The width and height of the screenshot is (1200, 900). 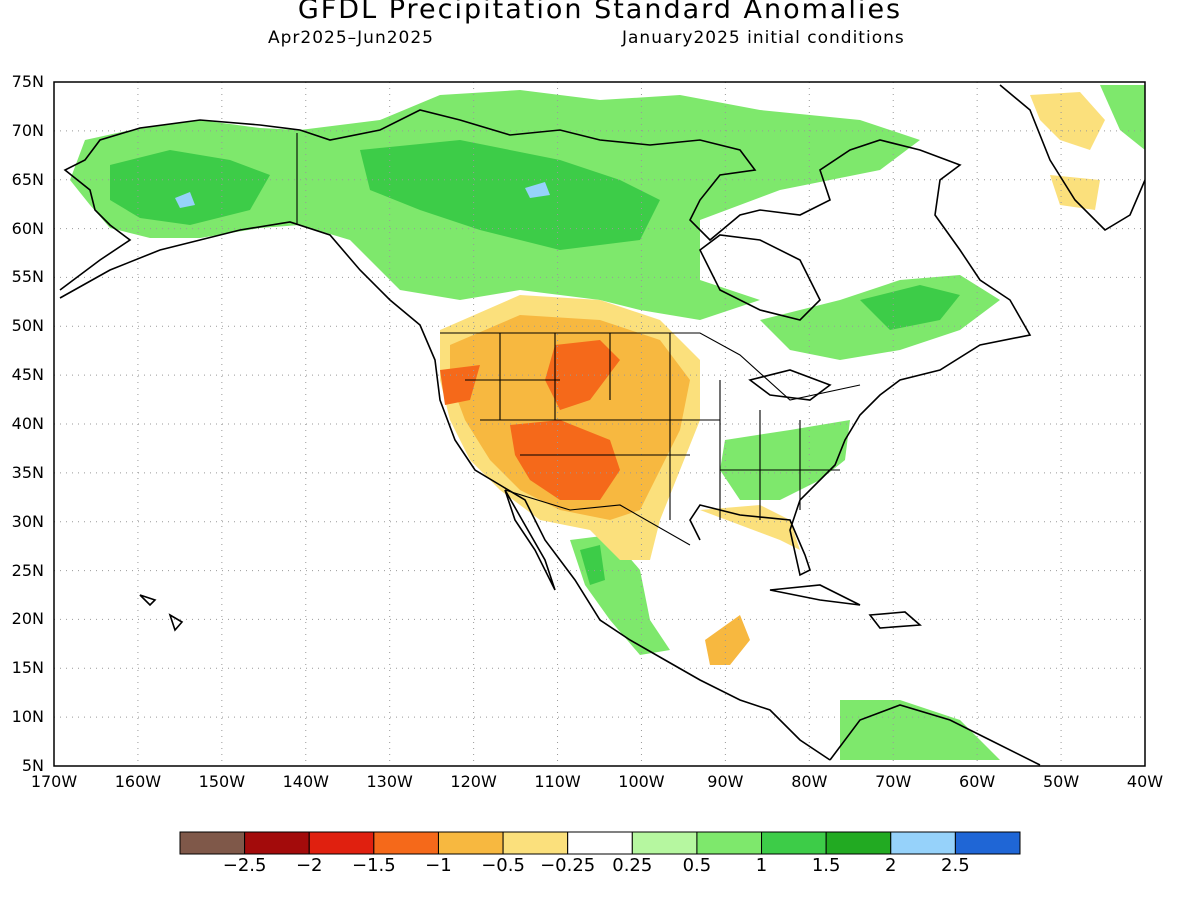 I want to click on colorbar-tick-label: −2, so click(x=309, y=865).